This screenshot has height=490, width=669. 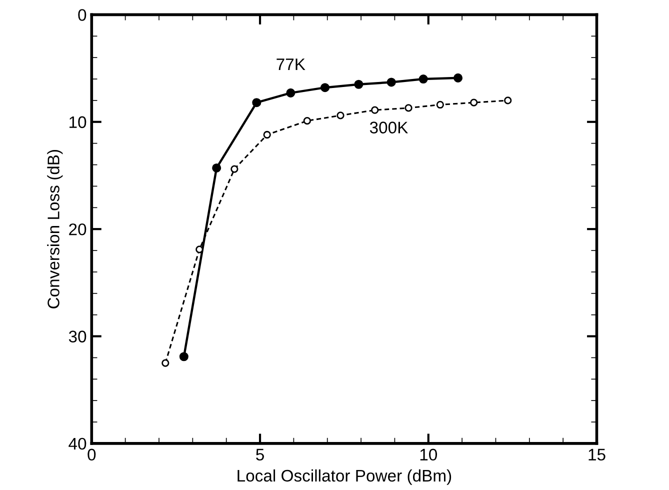 What do you see at coordinates (260, 454) in the screenshot?
I see `x-tick-label: 5` at bounding box center [260, 454].